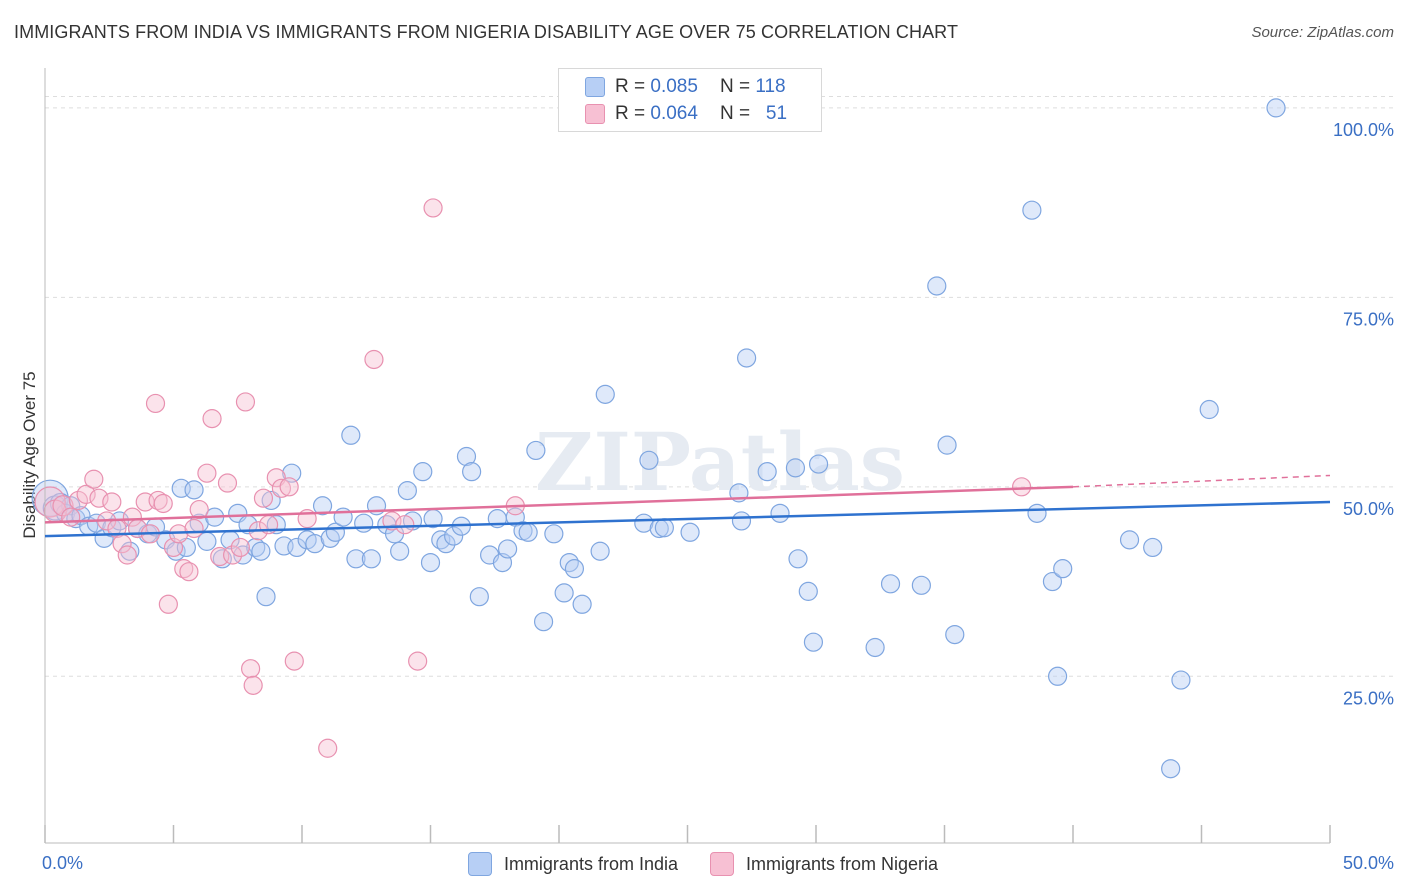 The height and width of the screenshot is (892, 1406). What do you see at coordinates (1368, 509) in the screenshot?
I see `y-tick-label: 50.0%` at bounding box center [1368, 509].